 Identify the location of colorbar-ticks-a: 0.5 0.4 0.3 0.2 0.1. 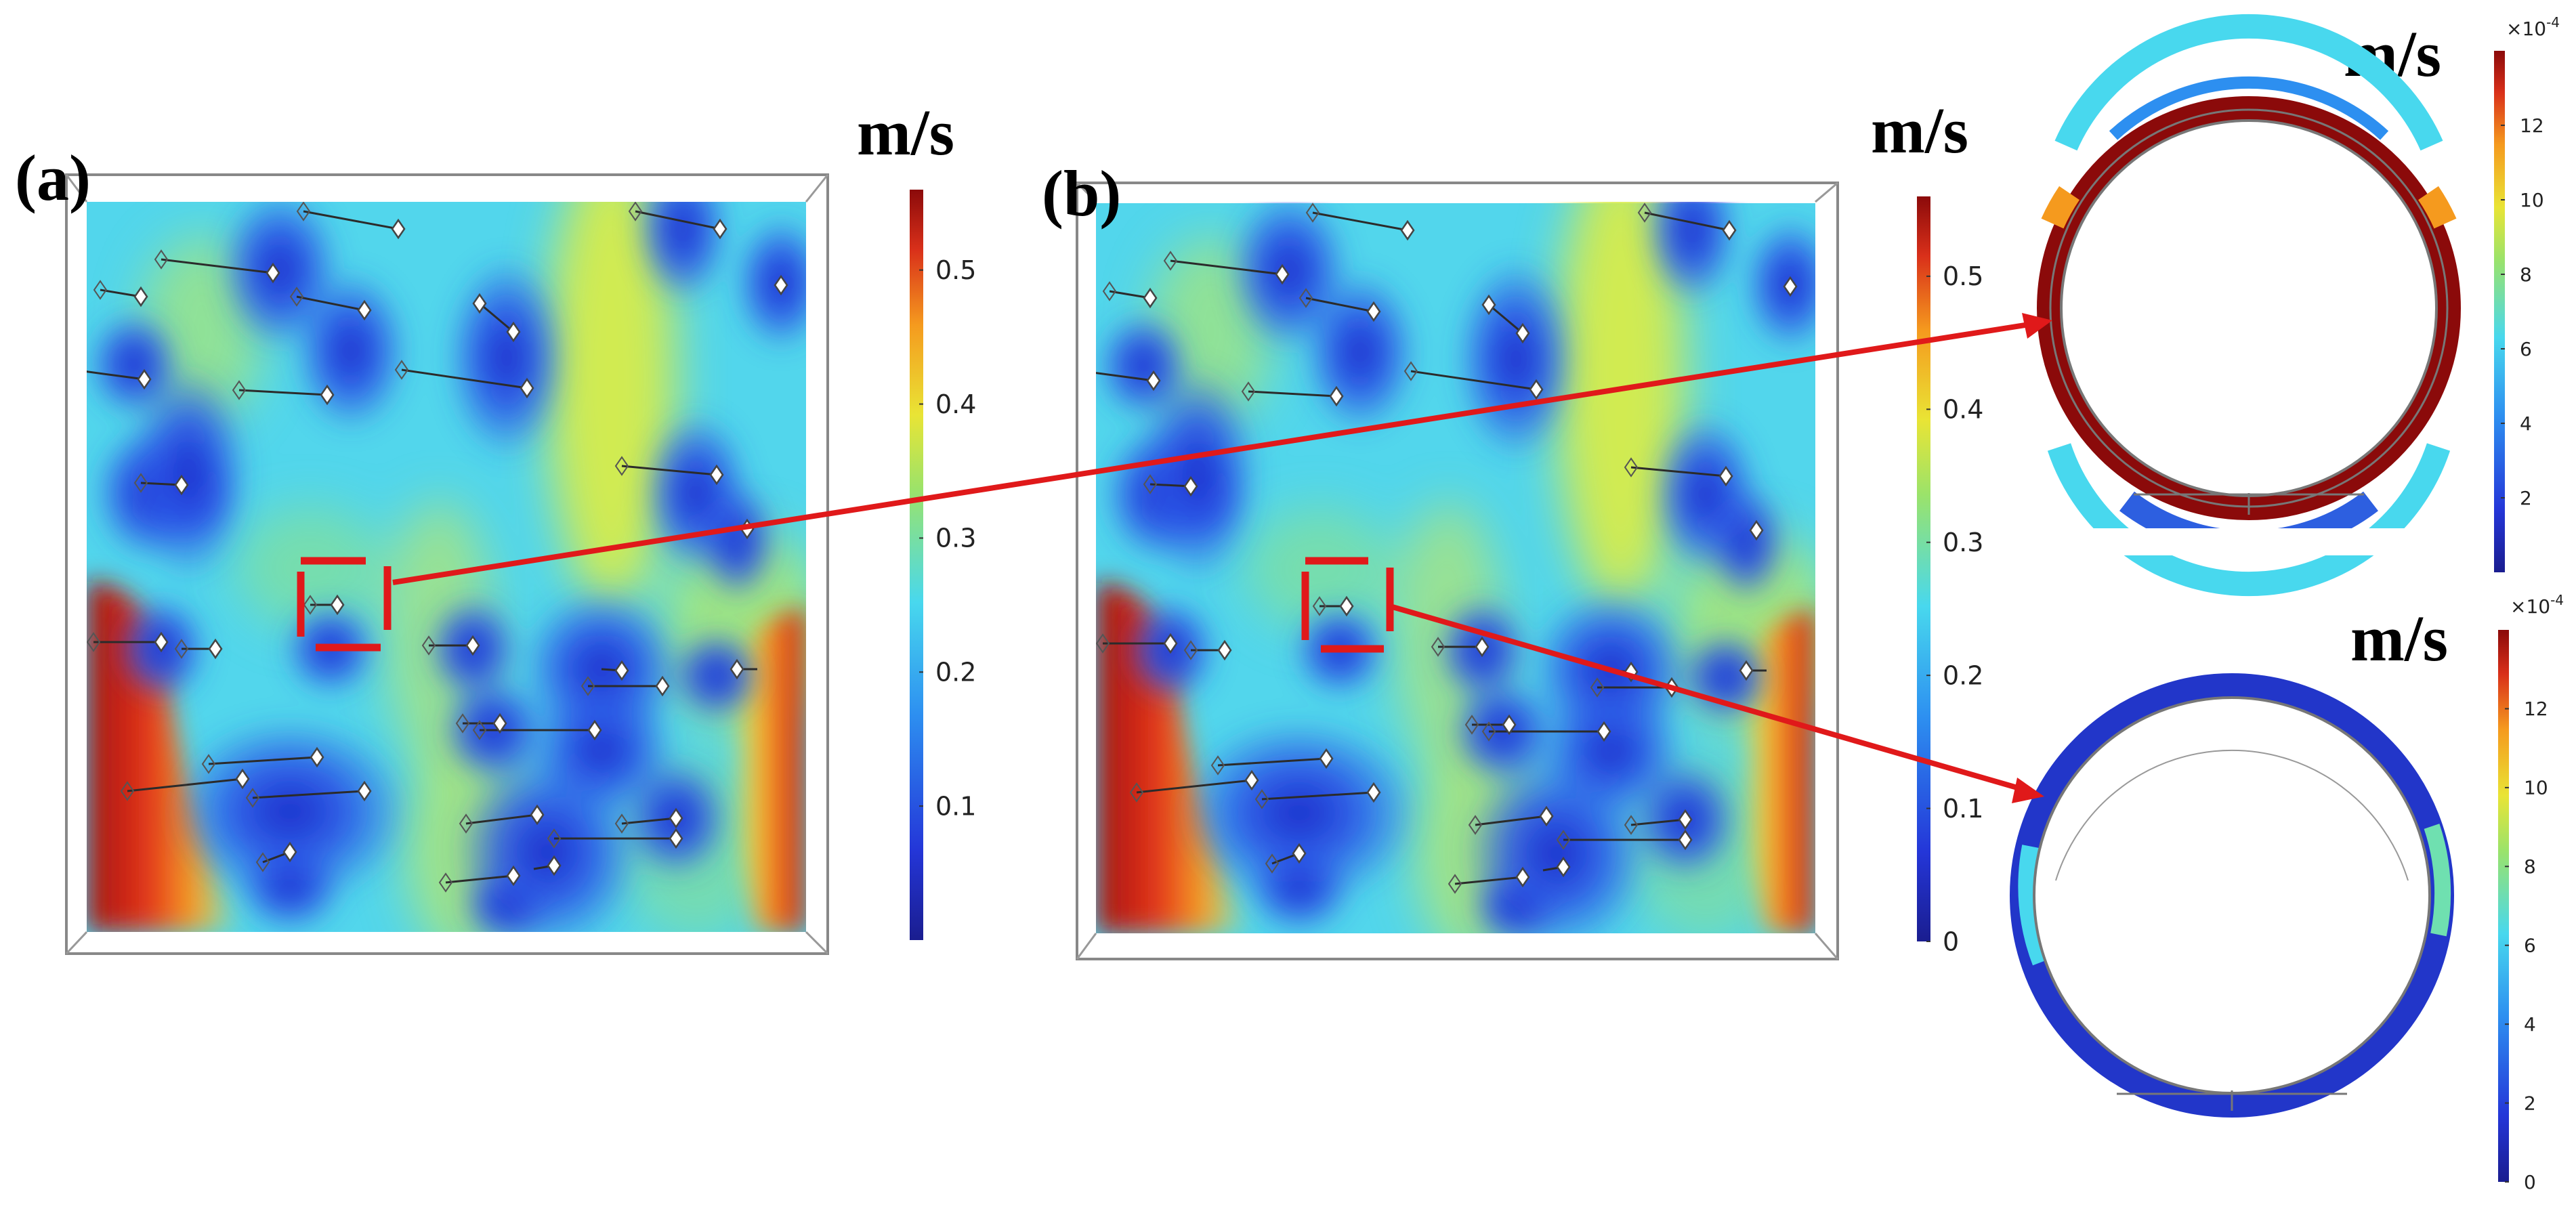
(947, 538).